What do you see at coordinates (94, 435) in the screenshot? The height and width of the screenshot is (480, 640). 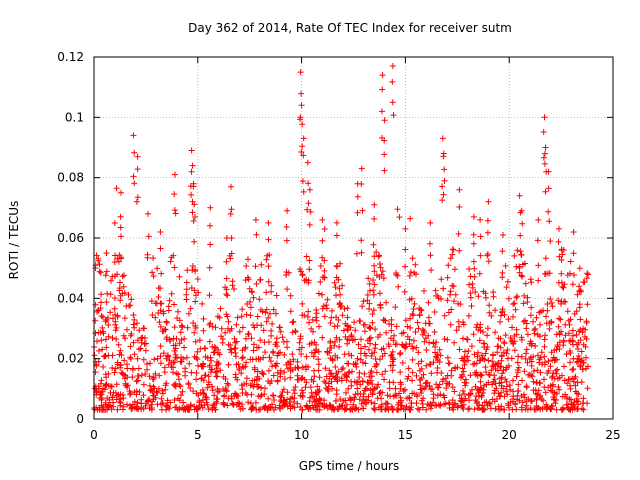 I see `x-tick-label: 0` at bounding box center [94, 435].